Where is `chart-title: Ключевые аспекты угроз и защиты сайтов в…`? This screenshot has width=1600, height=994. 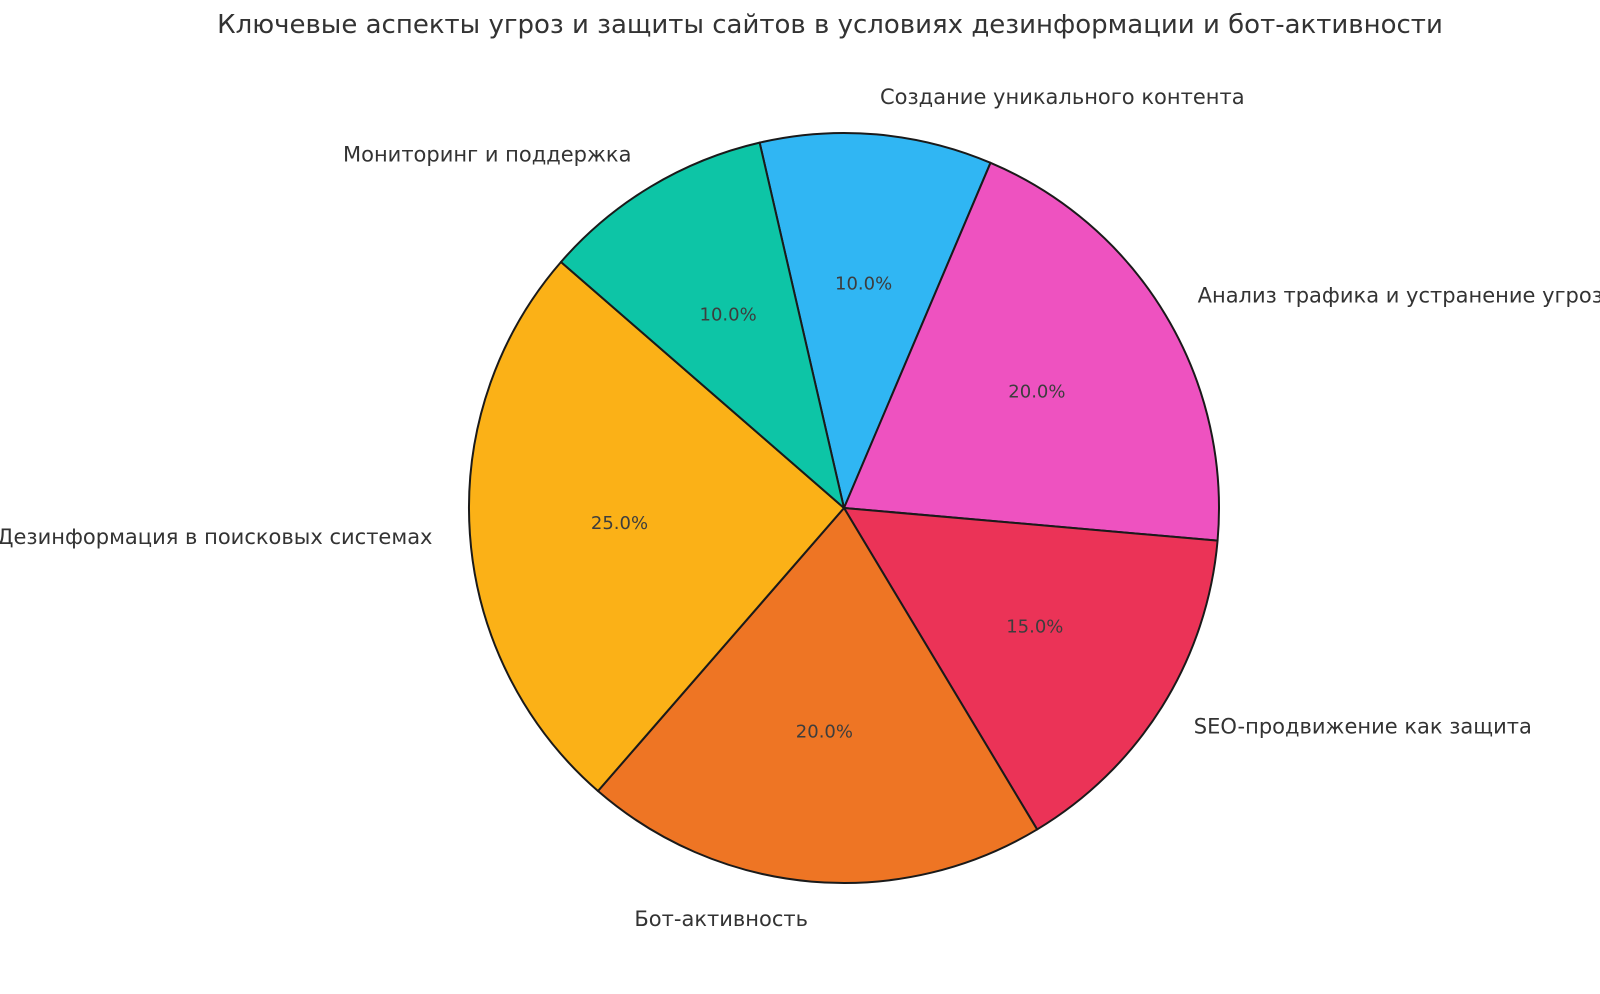
chart-title: Ключевые аспекты угроз и защиты сайтов в… is located at coordinates (830, 25).